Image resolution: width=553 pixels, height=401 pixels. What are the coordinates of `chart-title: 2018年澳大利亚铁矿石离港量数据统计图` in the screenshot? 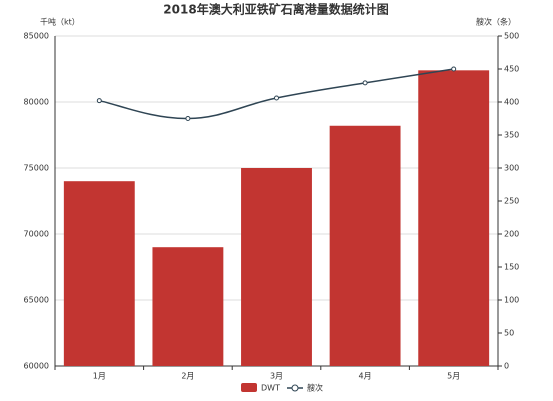 It's located at (275, 9).